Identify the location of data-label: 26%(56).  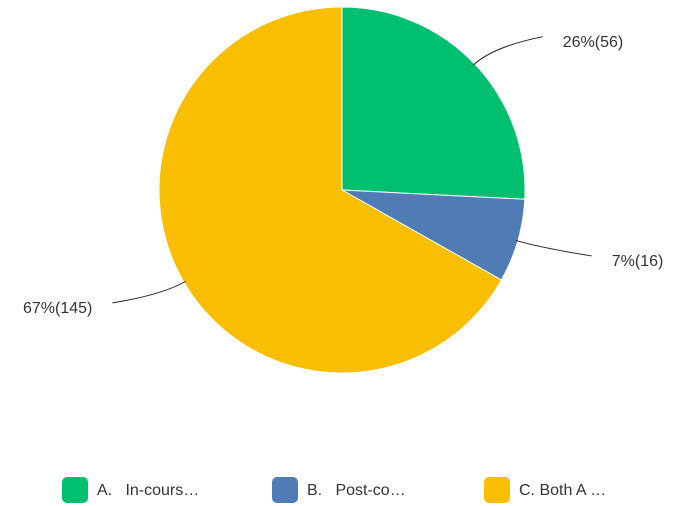
(593, 42).